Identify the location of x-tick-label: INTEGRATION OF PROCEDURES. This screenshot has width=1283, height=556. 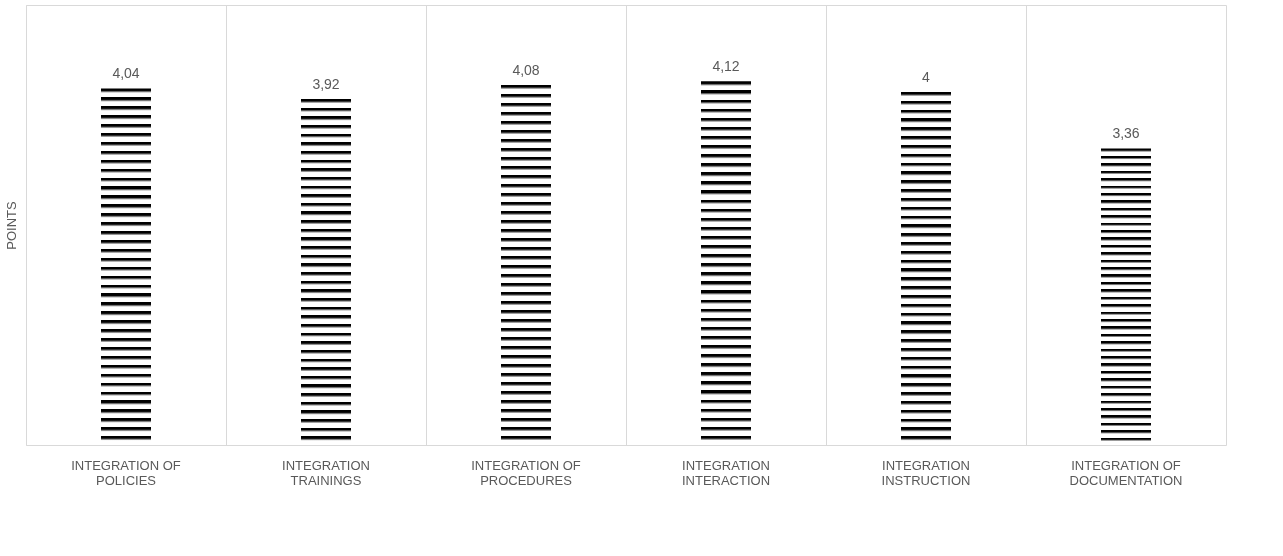
(526, 472).